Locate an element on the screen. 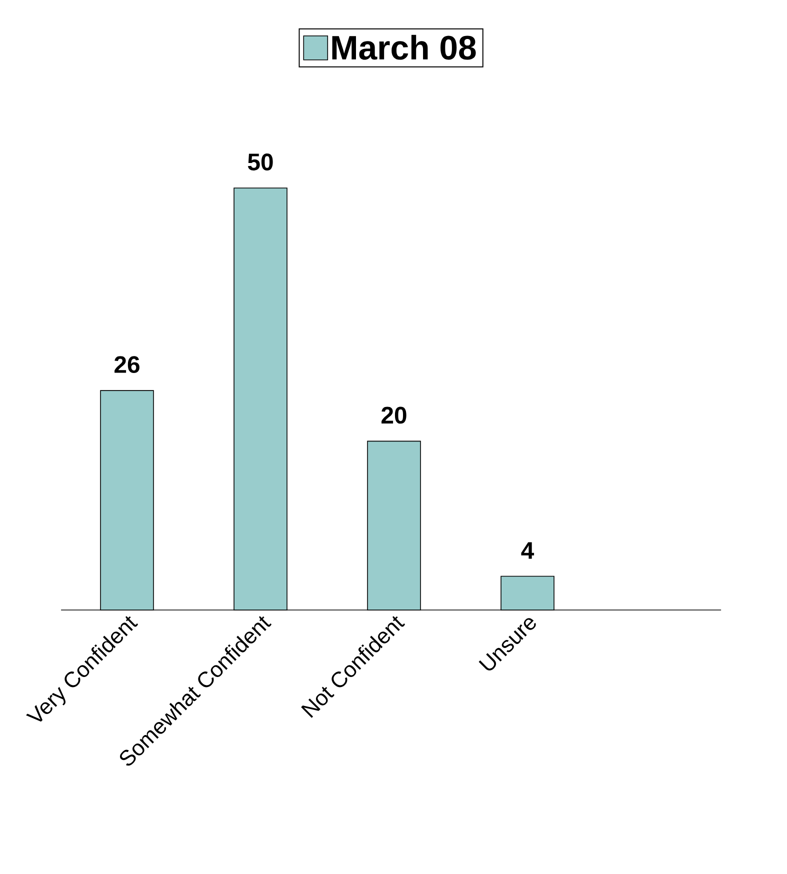 Image resolution: width=787 pixels, height=874 pixels. data-label: 50 is located at coordinates (260, 162).